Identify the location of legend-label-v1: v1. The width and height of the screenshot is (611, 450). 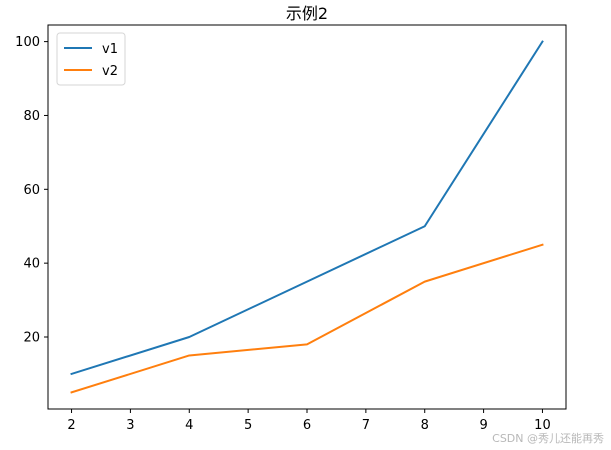
(110, 49).